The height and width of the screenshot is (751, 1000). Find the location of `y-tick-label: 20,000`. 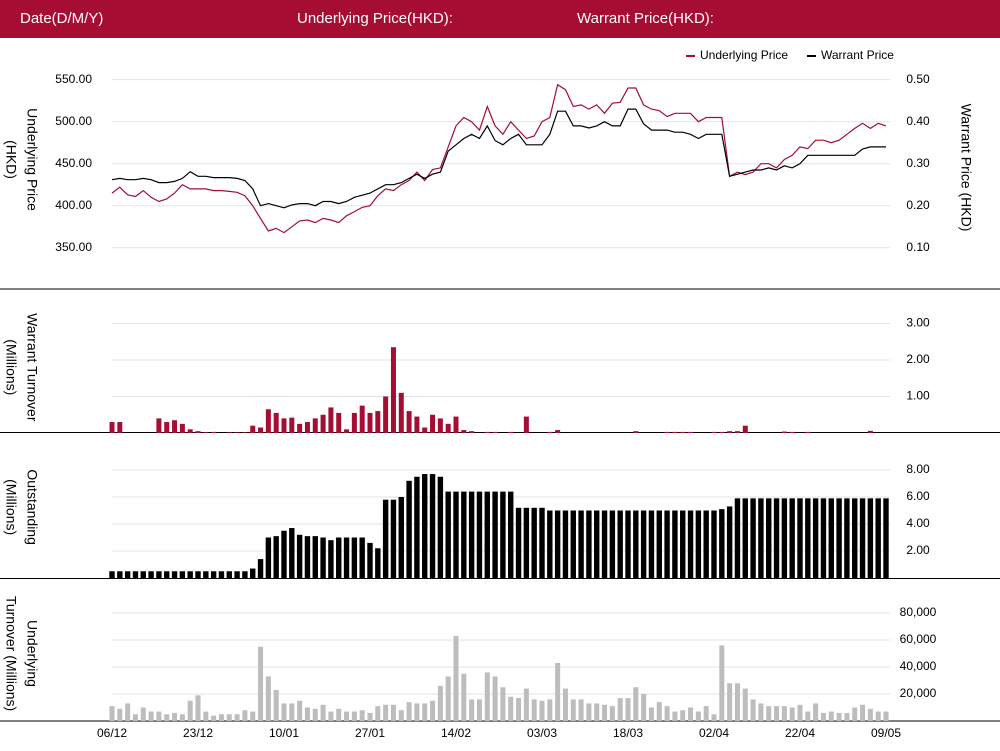

y-tick-label: 20,000 is located at coordinates (918, 693).